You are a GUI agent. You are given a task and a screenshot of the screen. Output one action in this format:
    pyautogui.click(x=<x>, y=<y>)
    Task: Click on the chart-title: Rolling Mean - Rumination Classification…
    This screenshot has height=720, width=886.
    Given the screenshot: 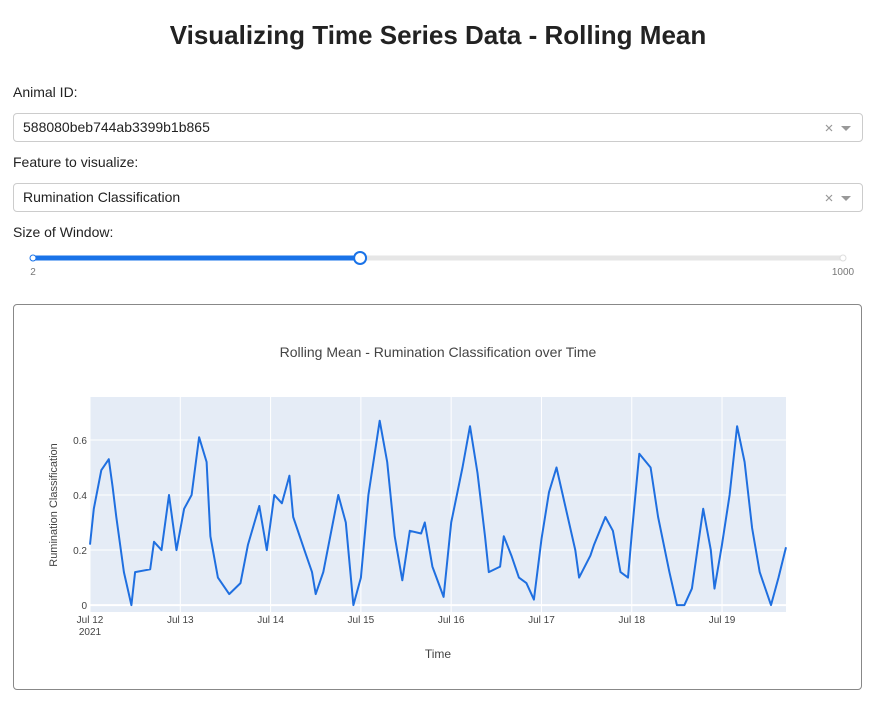 What is the action you would take?
    pyautogui.click(x=438, y=352)
    